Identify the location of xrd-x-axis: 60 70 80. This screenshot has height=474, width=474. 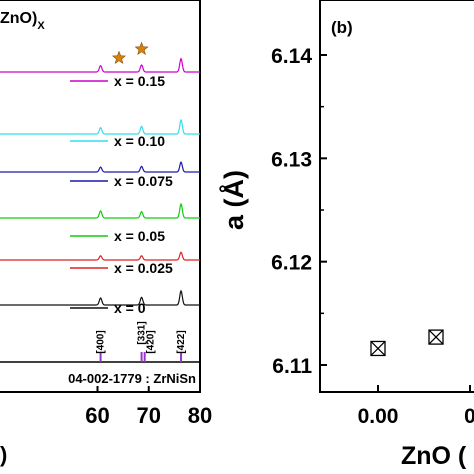
(148, 407).